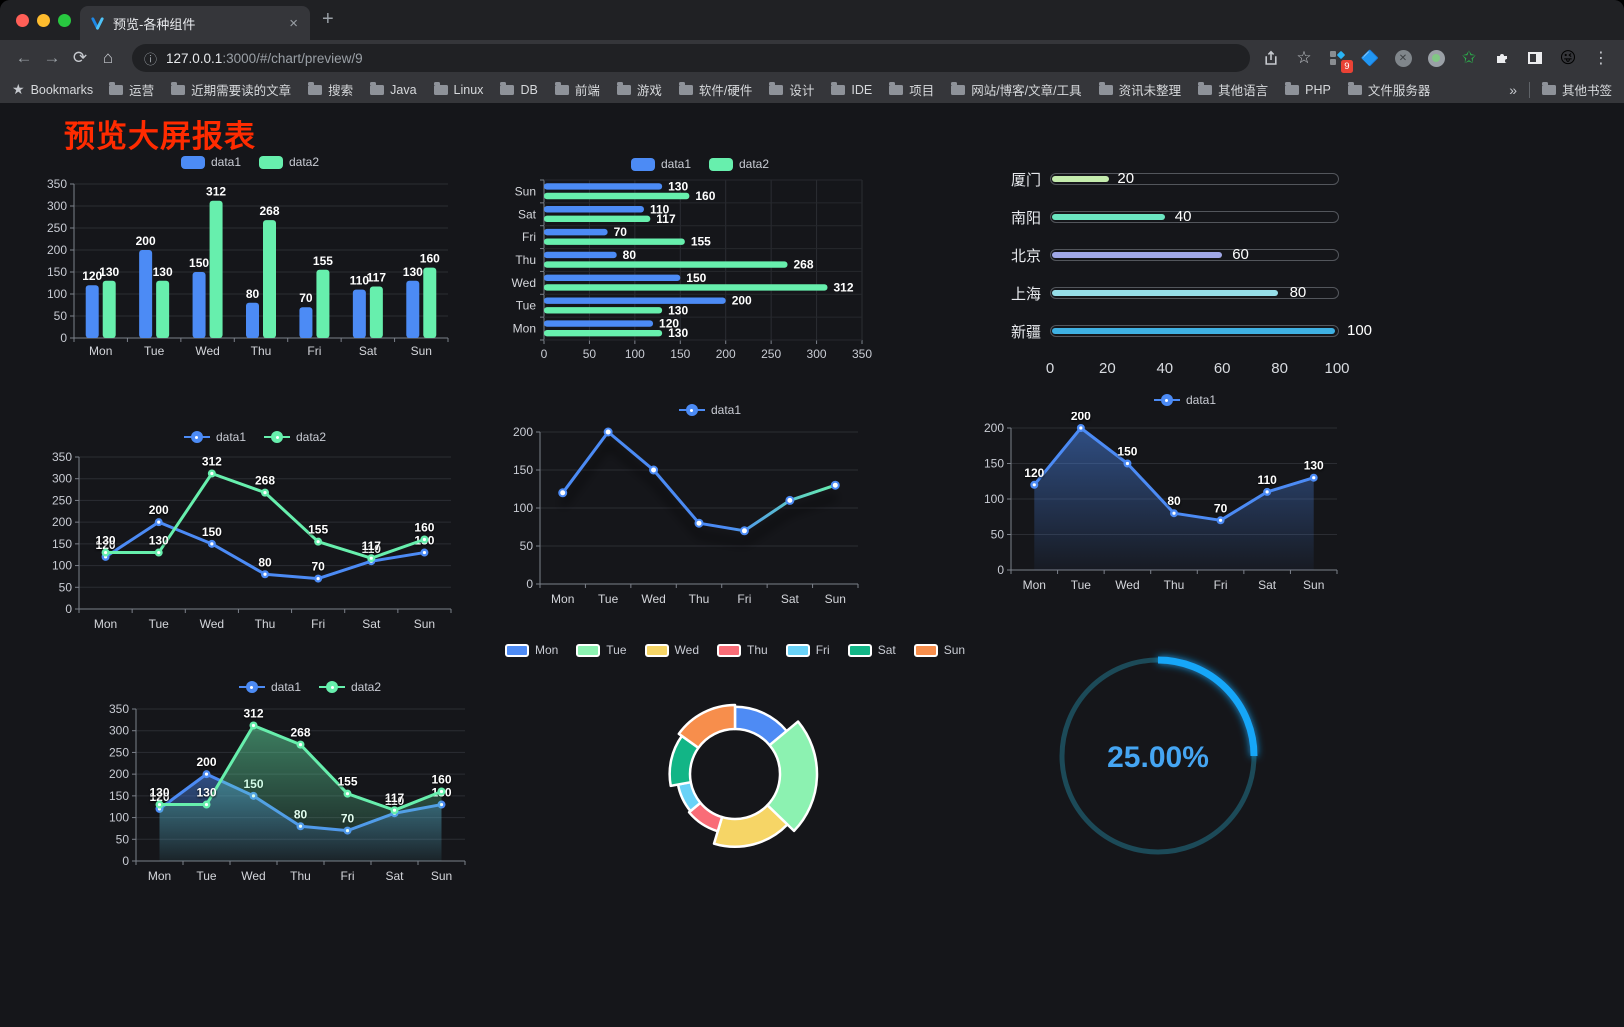 This screenshot has height=1027, width=1624. What do you see at coordinates (43, 20) in the screenshot?
I see `minimize-window-button` at bounding box center [43, 20].